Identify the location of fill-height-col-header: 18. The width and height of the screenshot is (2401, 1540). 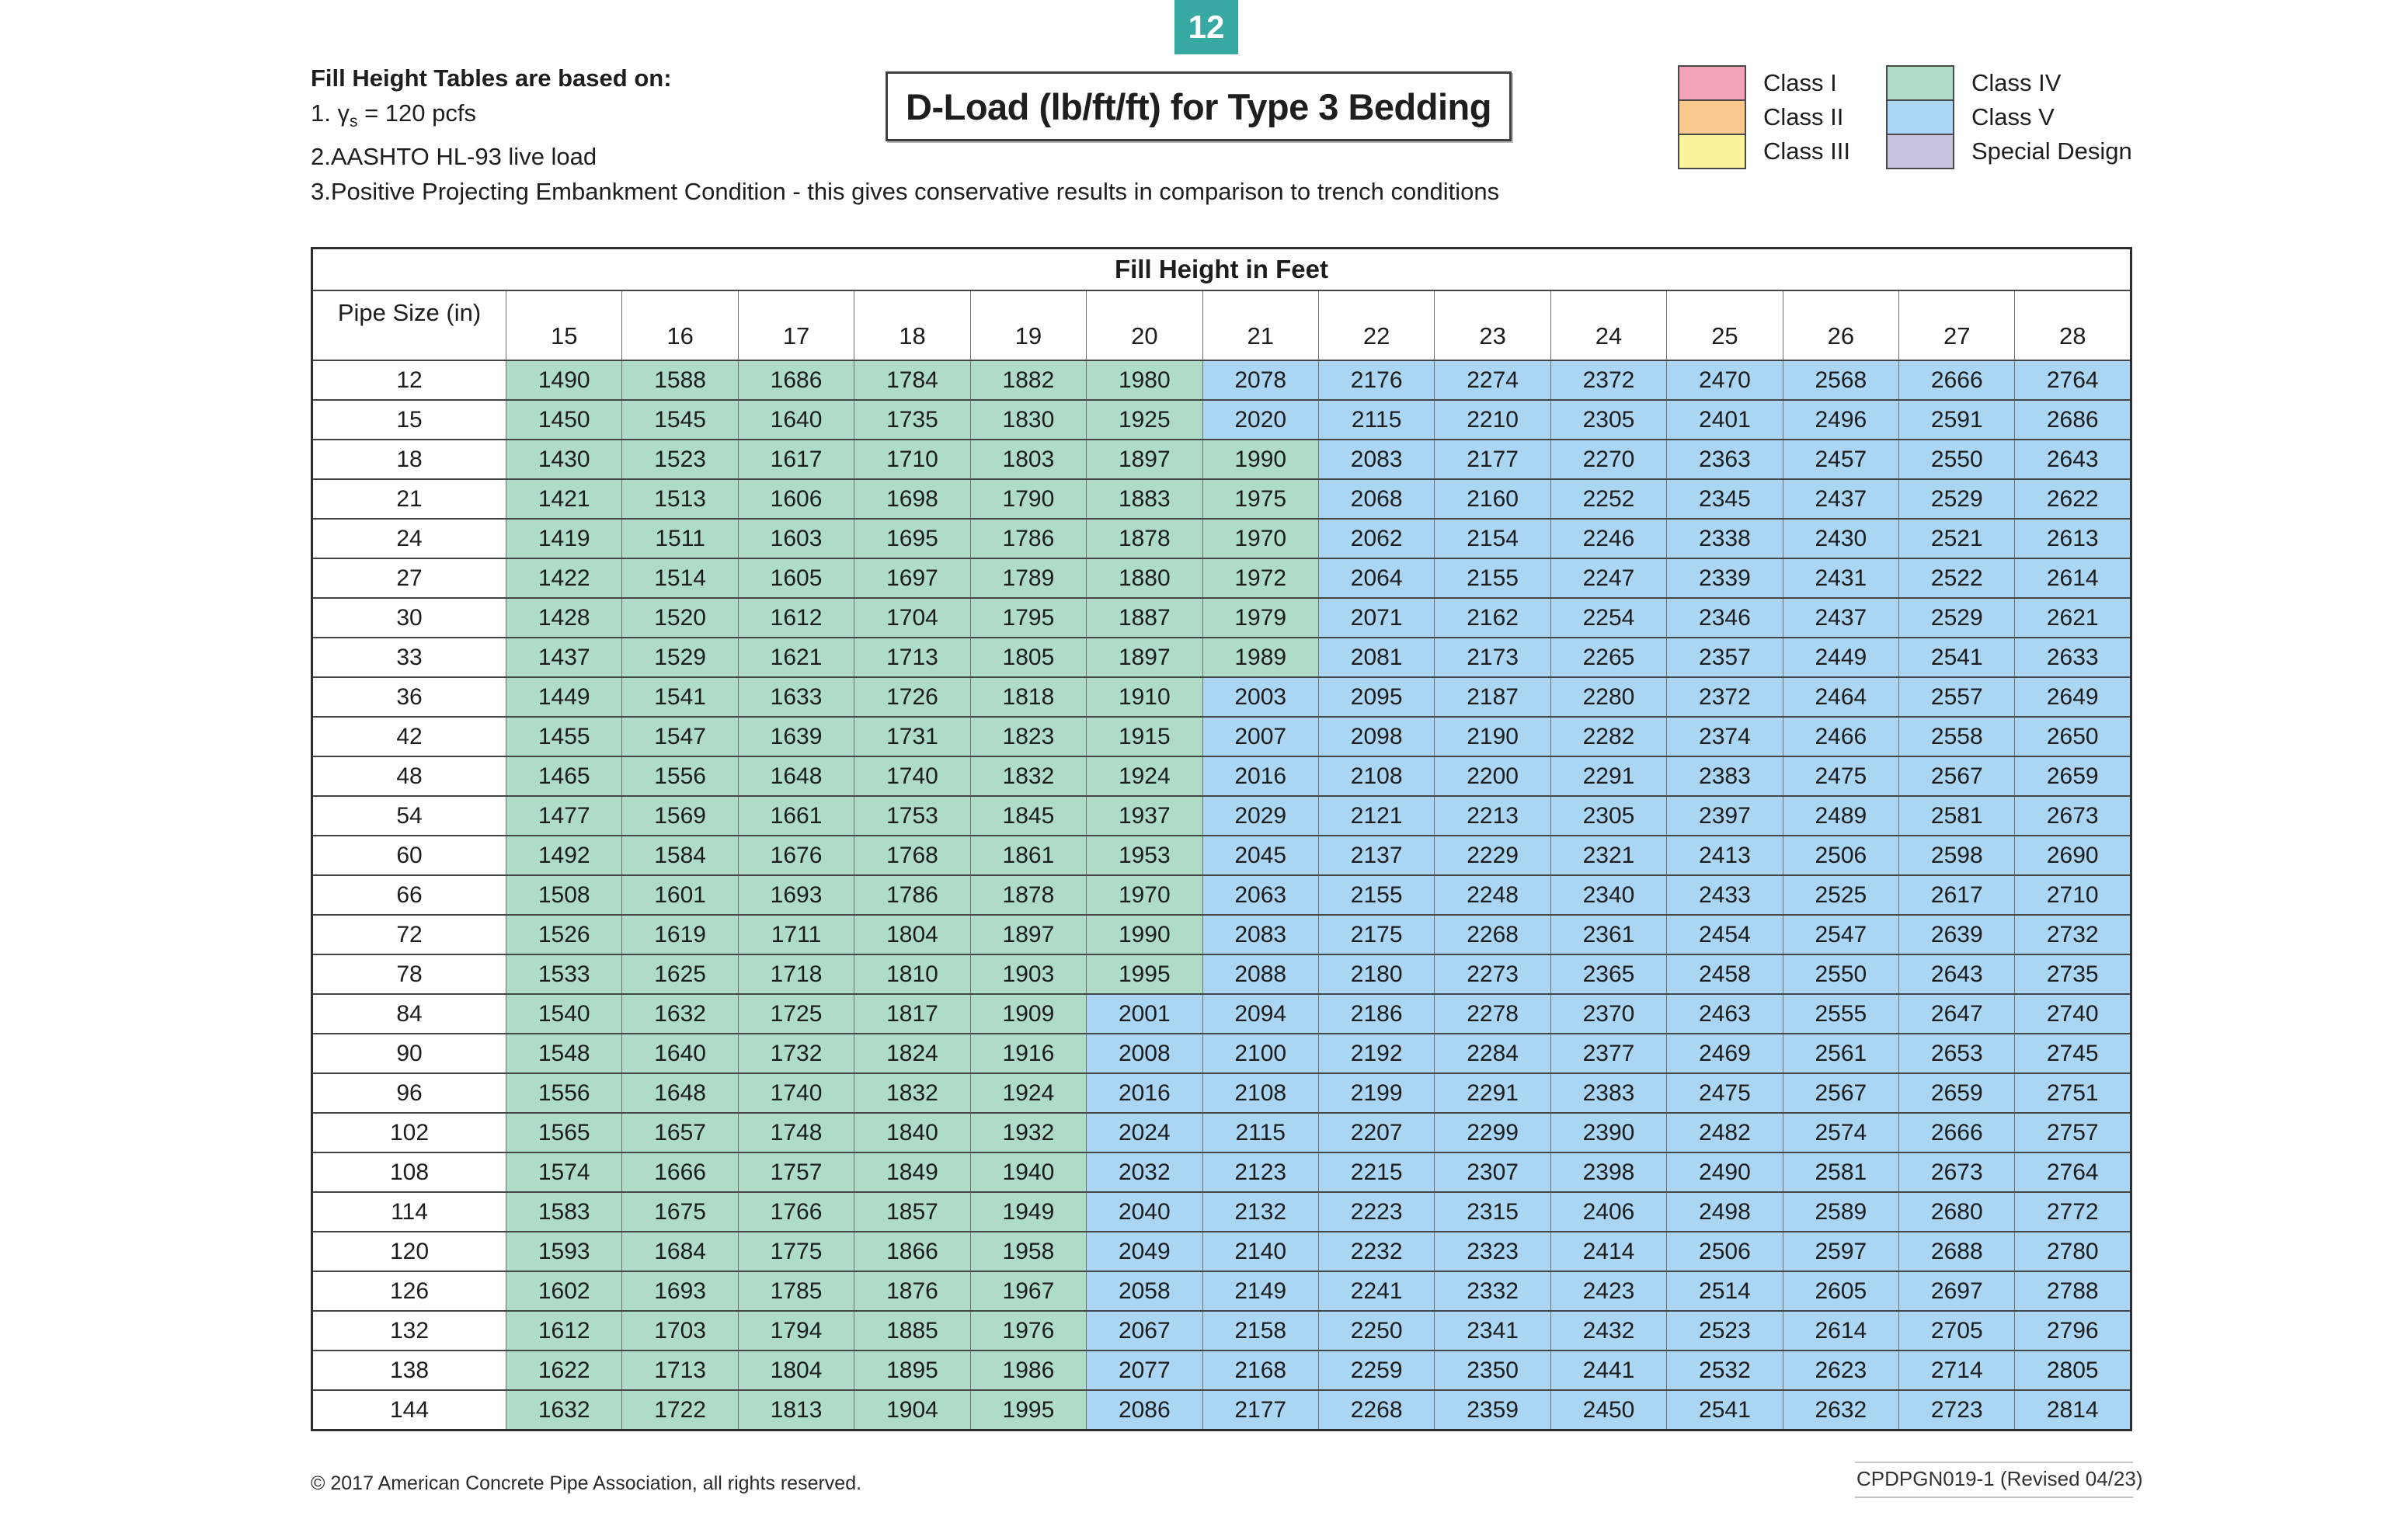
(912, 326).